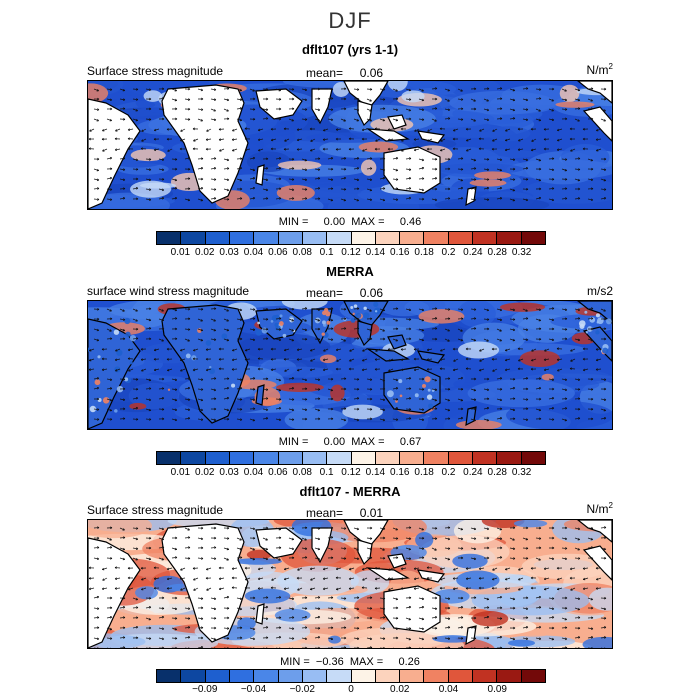  Describe the element at coordinates (339, 458) in the screenshot. I see `colorbar-swatch` at that location.